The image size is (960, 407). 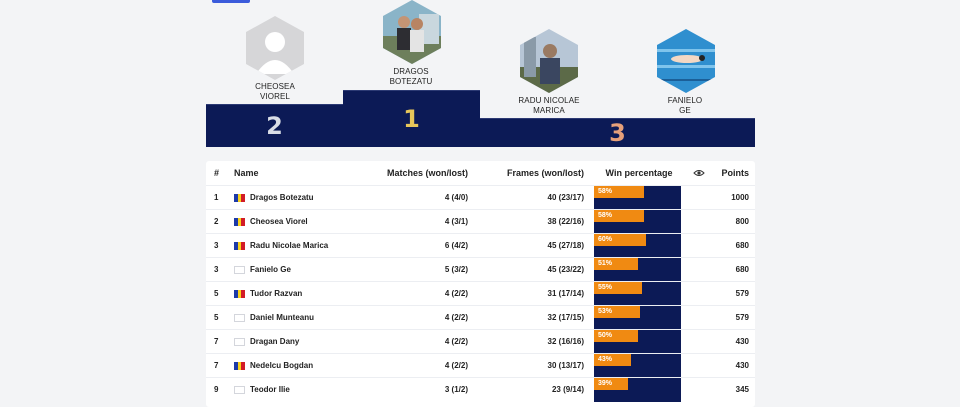 I want to click on row-name: Nedelcu Bogdan, so click(x=282, y=365).